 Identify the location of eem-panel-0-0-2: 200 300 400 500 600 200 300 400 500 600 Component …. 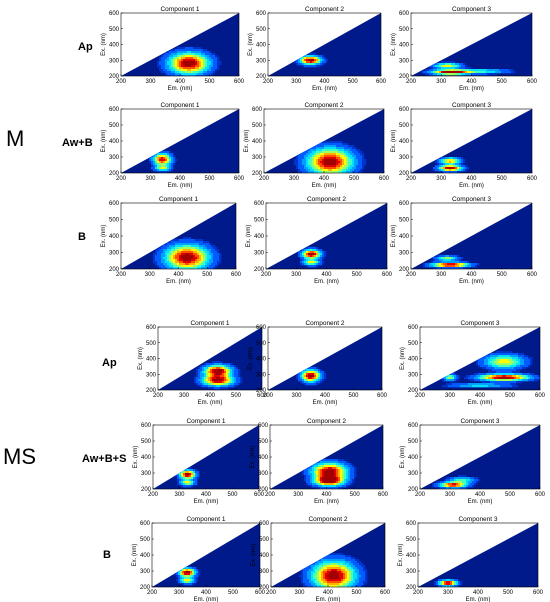
(464, 49).